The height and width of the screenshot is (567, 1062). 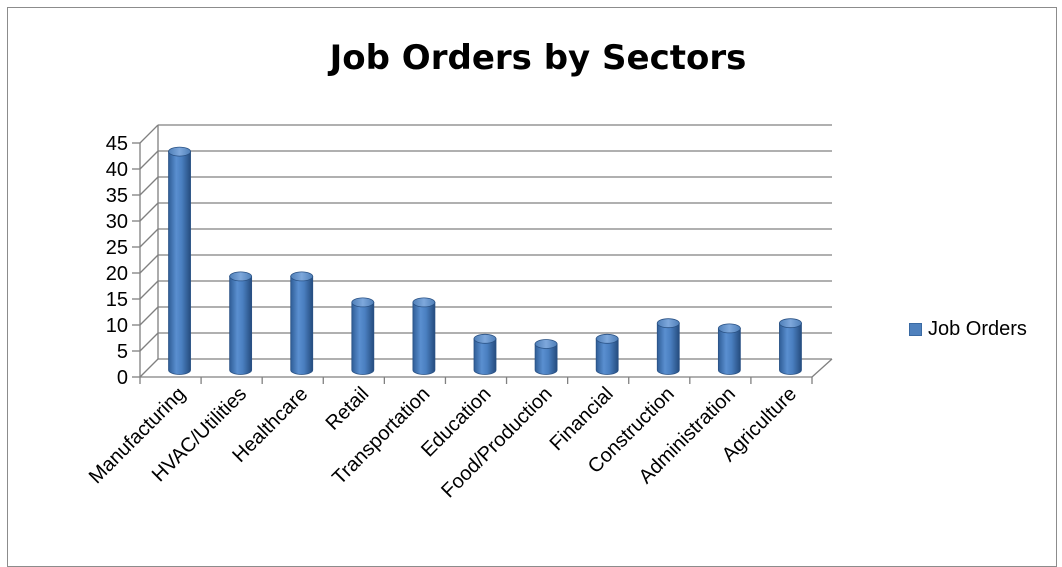 I want to click on y-tick-label: 15, so click(x=117, y=300).